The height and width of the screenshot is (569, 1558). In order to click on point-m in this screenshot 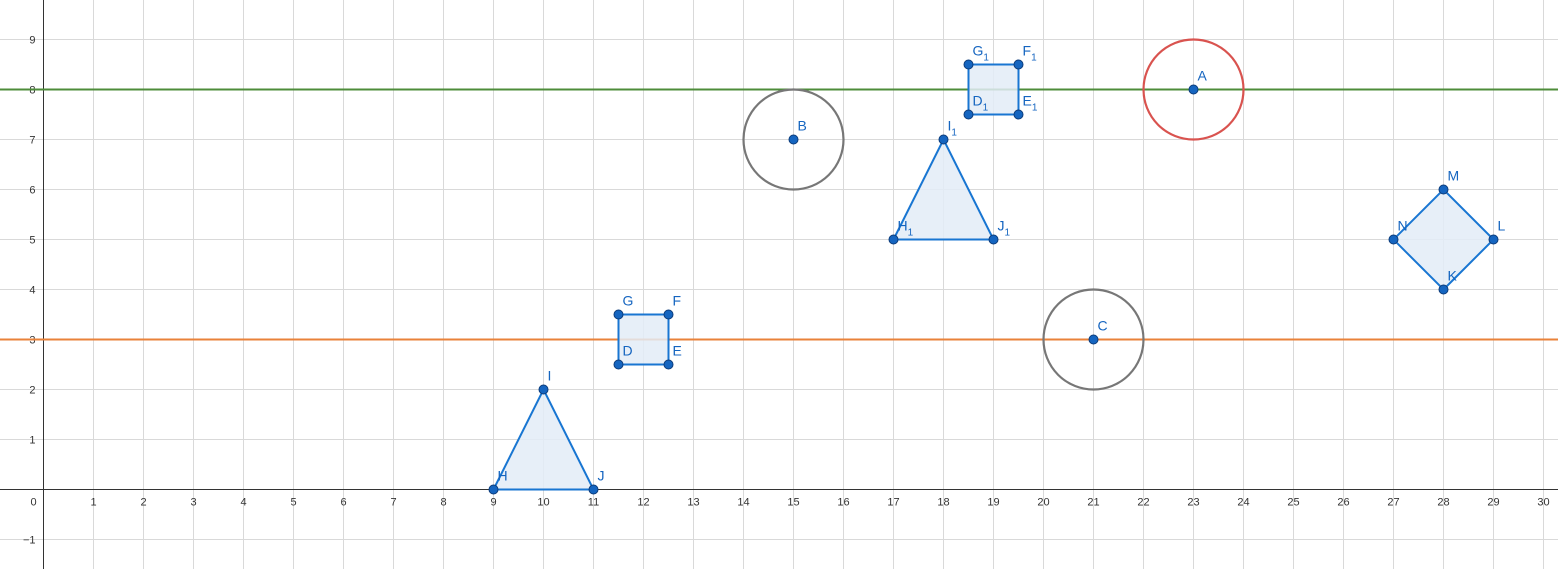, I will do `click(1443, 189)`.